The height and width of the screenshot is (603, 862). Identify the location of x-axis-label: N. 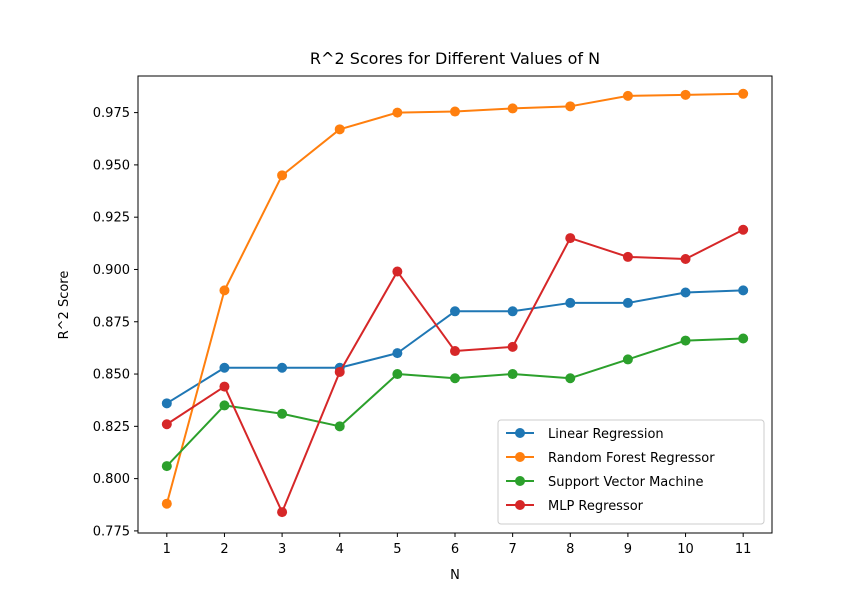
(455, 575).